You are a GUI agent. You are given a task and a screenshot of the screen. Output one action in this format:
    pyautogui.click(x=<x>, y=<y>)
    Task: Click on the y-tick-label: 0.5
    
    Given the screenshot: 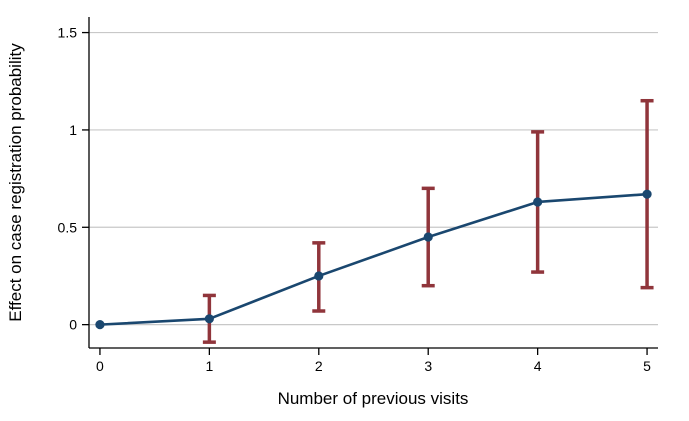 What is the action you would take?
    pyautogui.click(x=68, y=227)
    